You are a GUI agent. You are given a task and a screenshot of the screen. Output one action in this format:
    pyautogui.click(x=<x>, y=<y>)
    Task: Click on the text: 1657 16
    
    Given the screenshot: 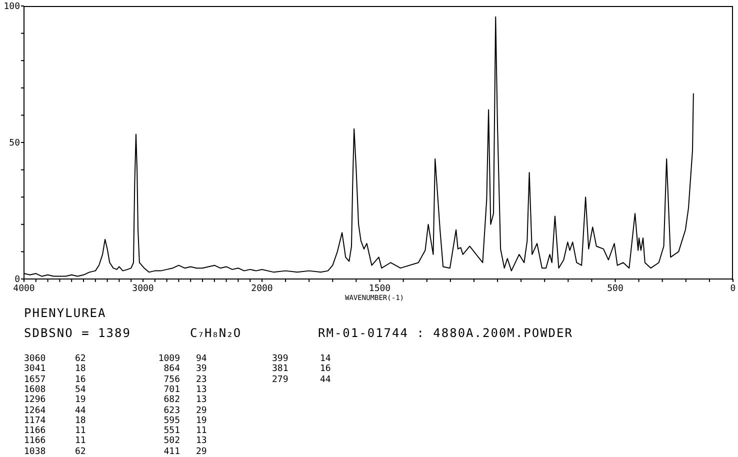 What is the action you would take?
    pyautogui.click(x=55, y=379)
    